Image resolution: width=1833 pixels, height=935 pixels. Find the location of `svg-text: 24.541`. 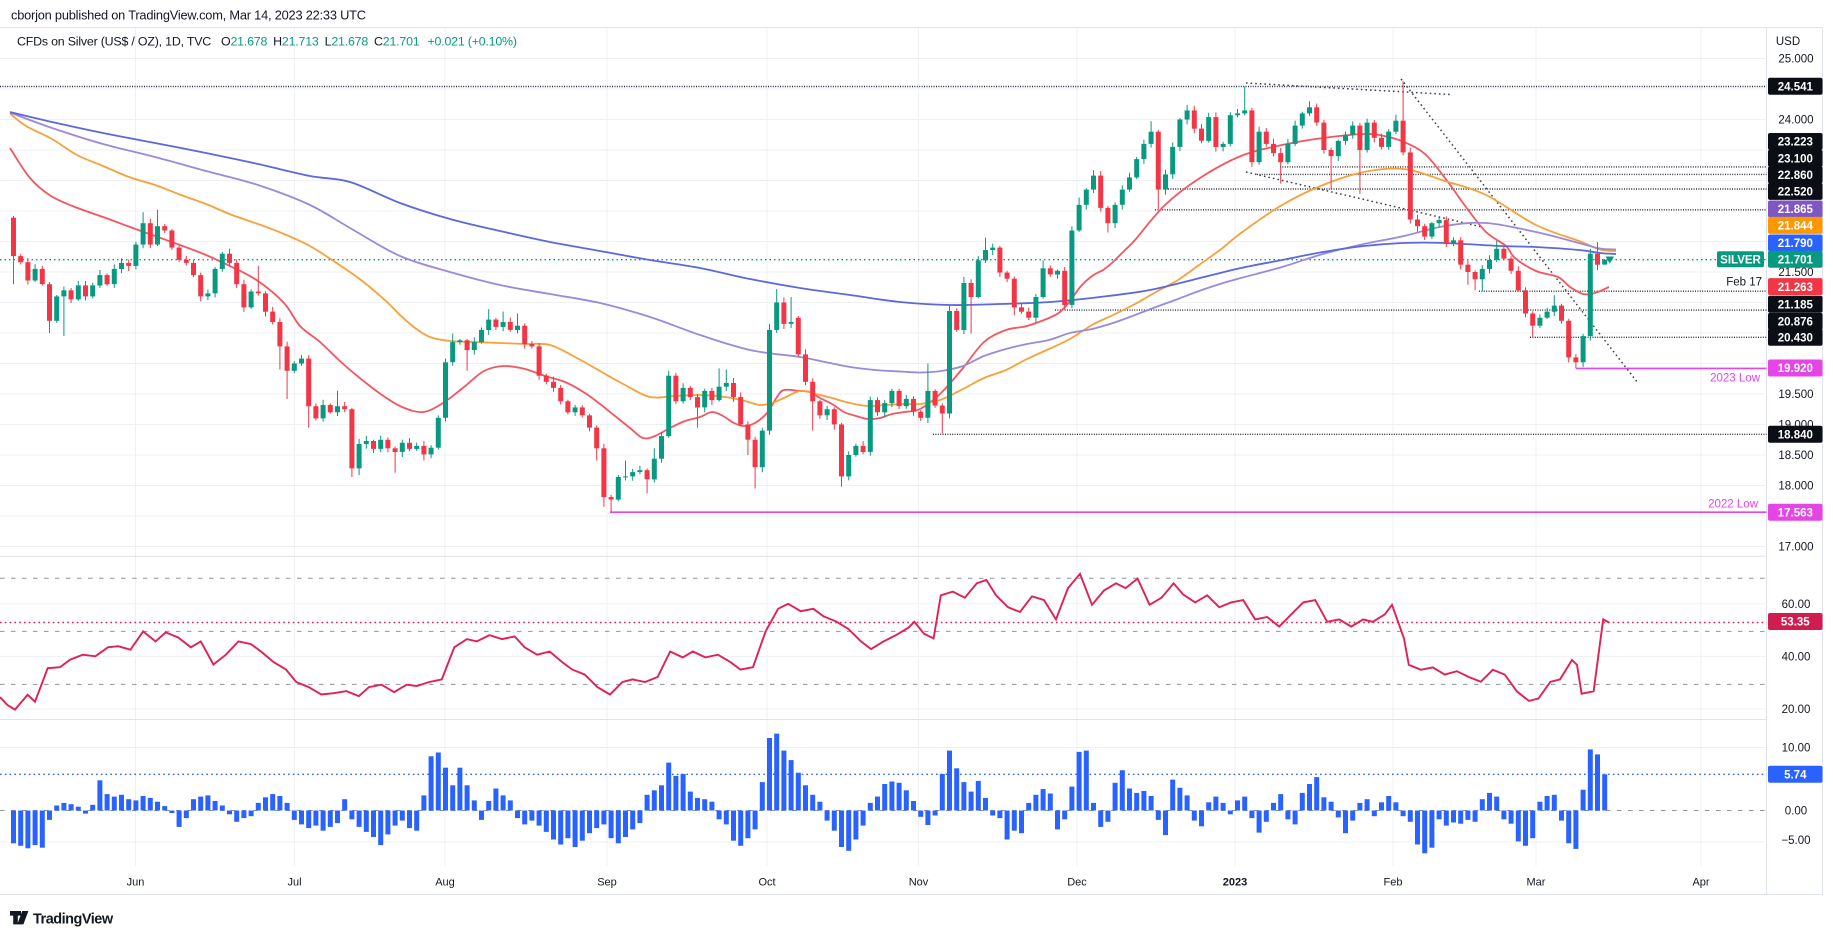

svg-text: 24.541 is located at coordinates (1796, 87).